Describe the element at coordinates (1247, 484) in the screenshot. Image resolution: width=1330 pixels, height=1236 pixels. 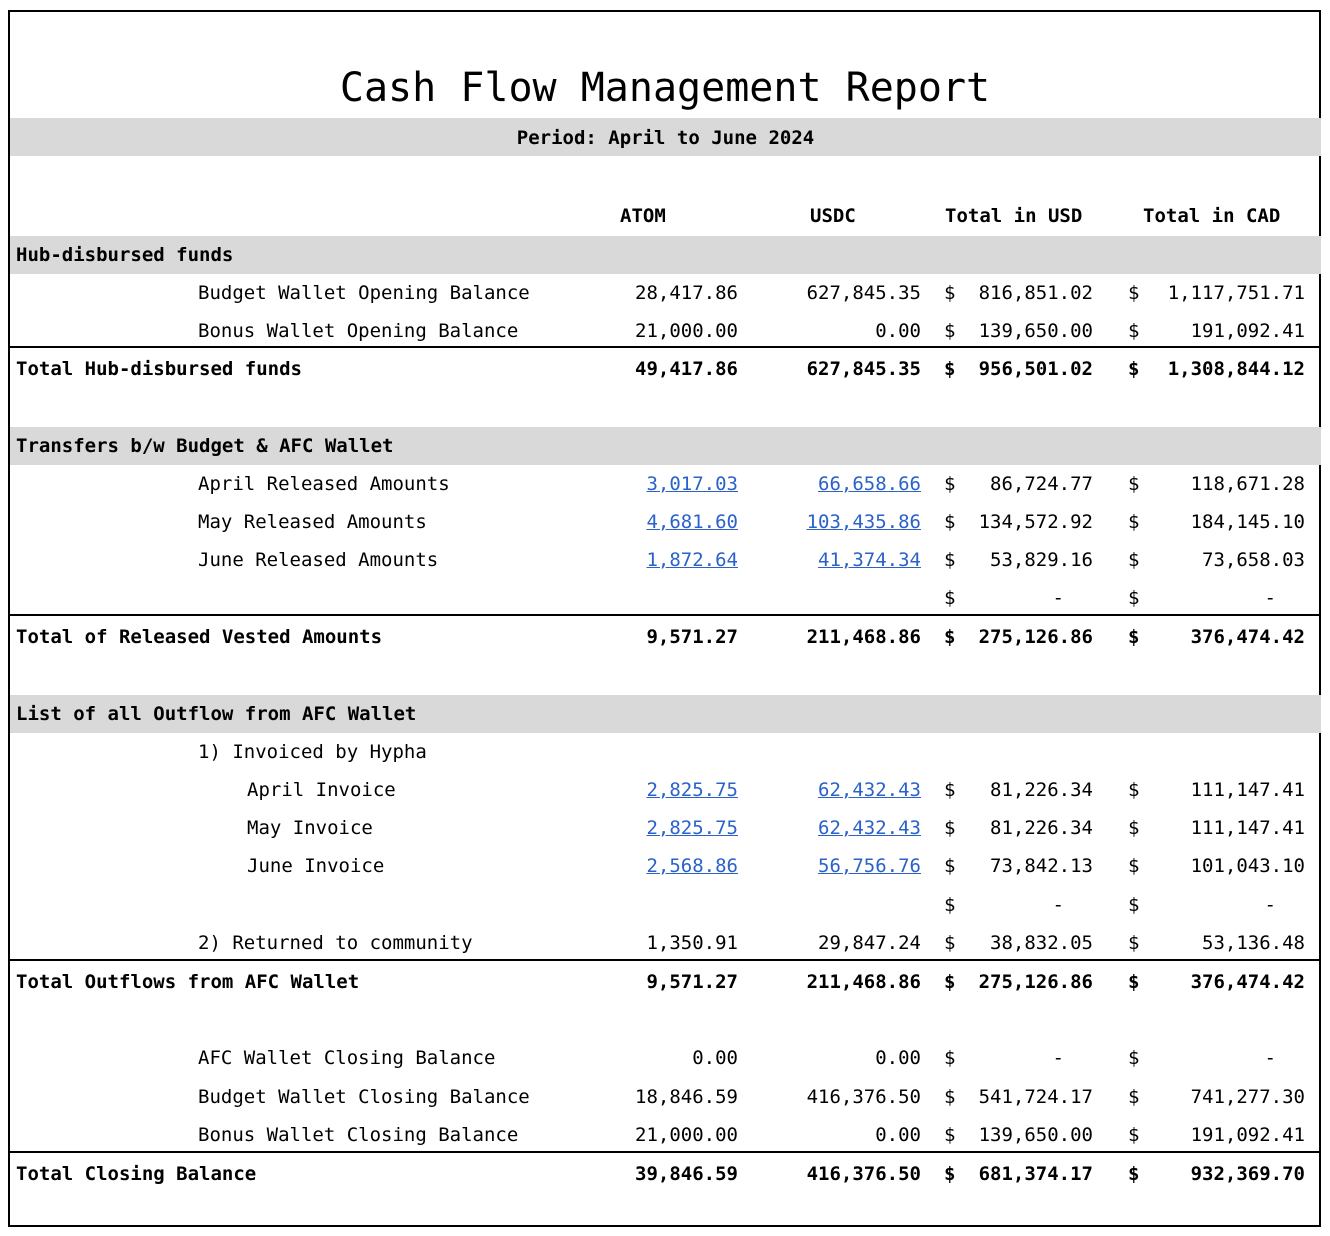
I see `cad-value: 118,671.28` at that location.